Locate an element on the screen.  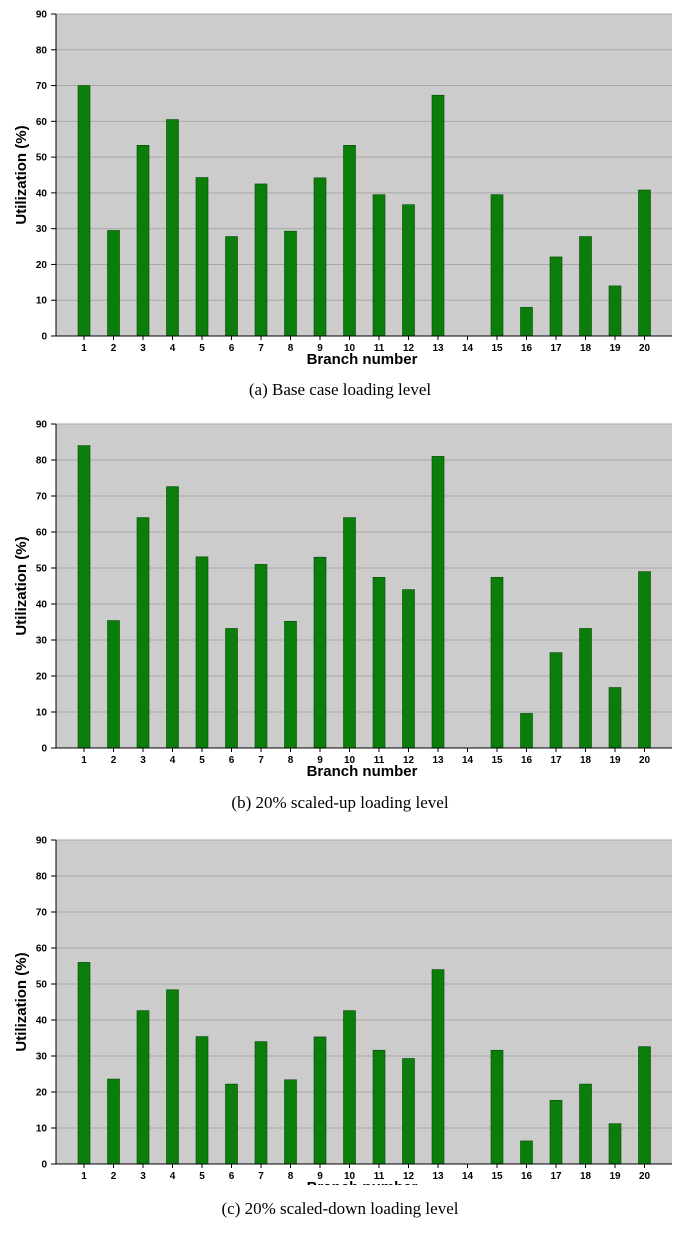
x-tick-label: 12 is located at coordinates (409, 760).